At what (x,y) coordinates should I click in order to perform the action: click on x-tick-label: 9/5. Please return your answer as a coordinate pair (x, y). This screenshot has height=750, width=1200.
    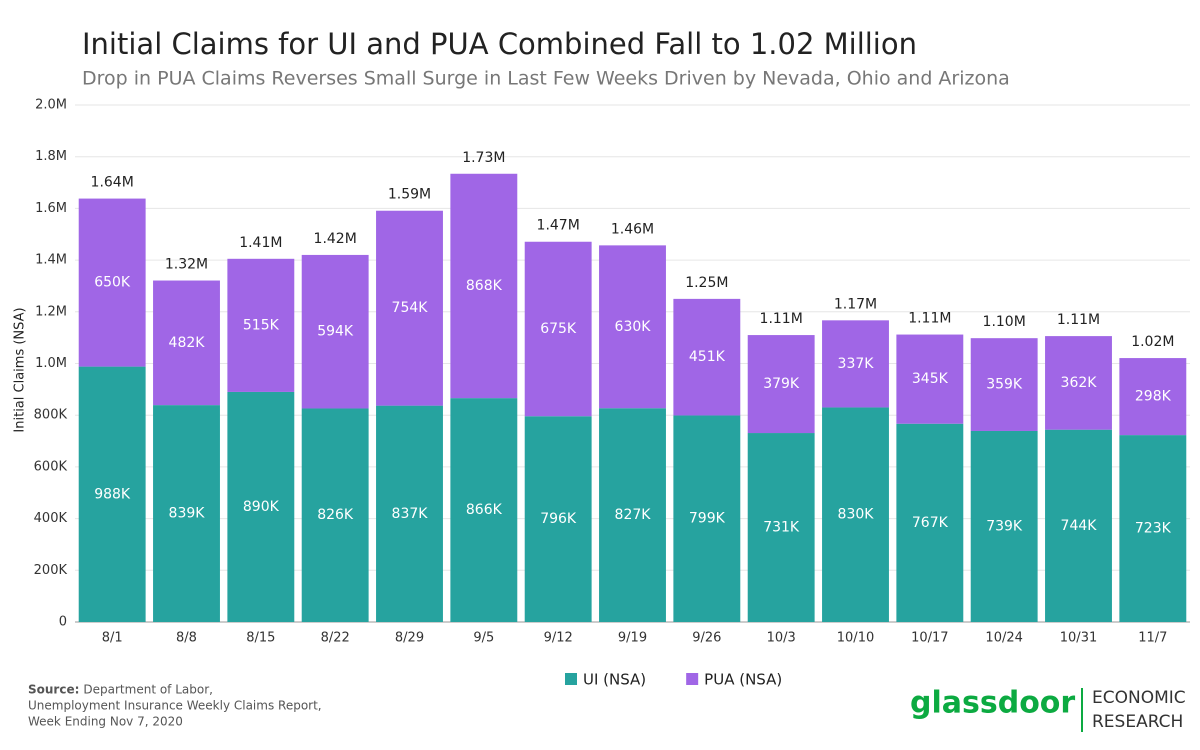
    Looking at the image, I should click on (483, 638).